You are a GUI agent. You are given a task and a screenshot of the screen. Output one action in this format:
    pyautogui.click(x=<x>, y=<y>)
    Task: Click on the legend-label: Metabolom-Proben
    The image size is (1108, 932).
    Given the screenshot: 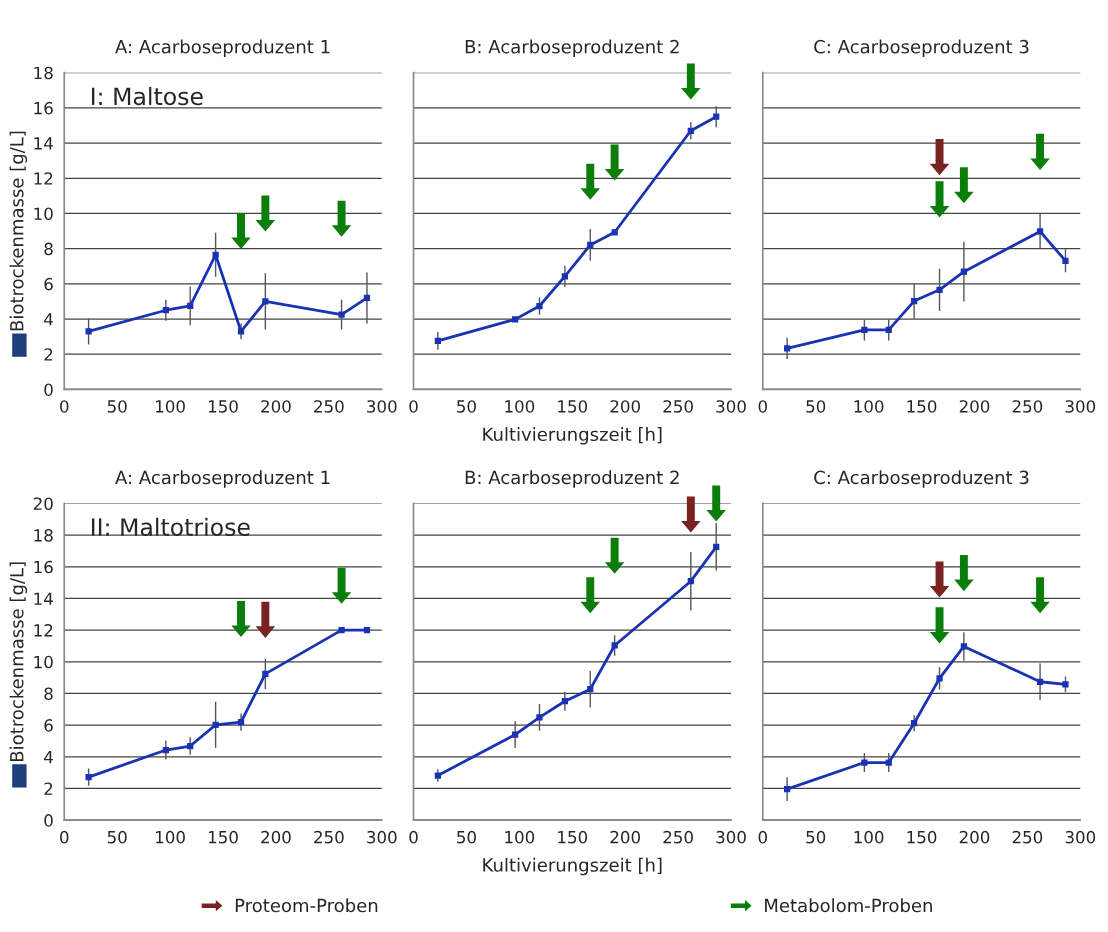 What is the action you would take?
    pyautogui.click(x=848, y=905)
    